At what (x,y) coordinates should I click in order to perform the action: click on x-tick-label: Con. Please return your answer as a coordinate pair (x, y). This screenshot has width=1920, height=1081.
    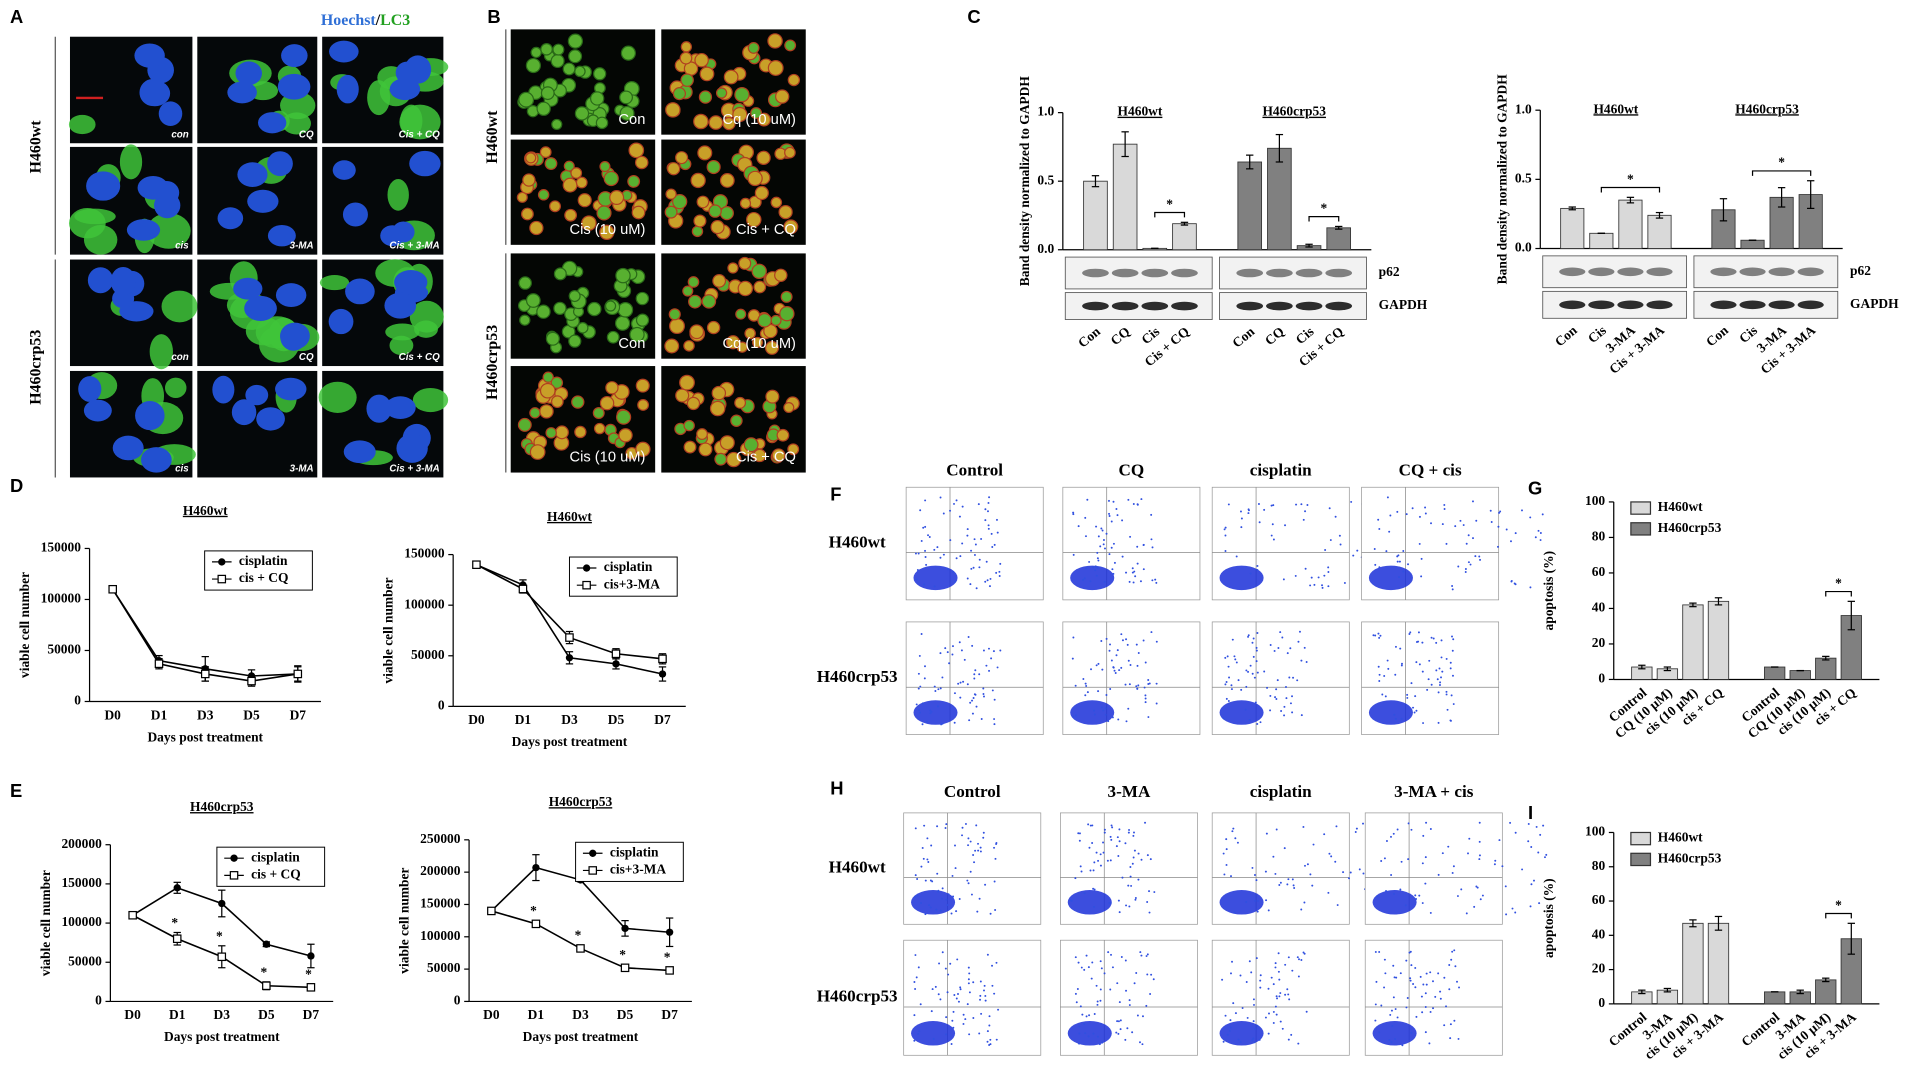
    Looking at the image, I should click on (1243, 336).